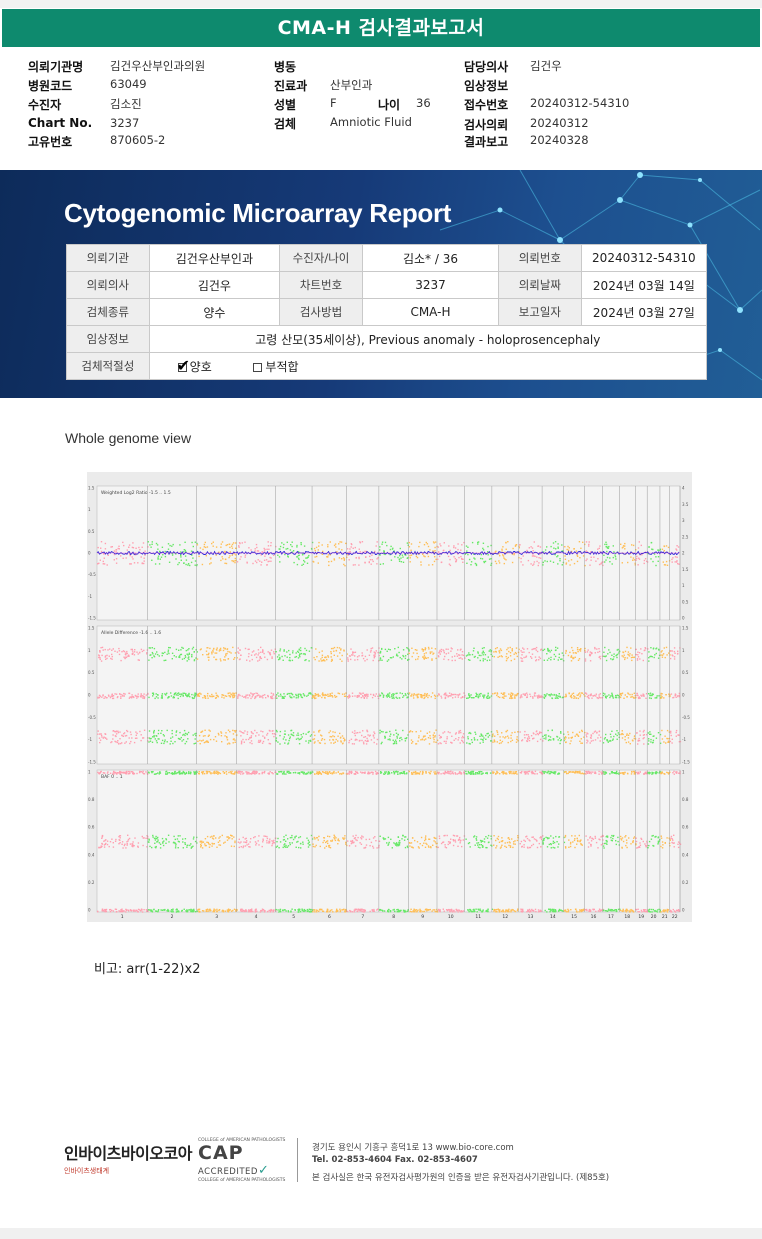 Image resolution: width=762 pixels, height=1239 pixels. Describe the element at coordinates (389, 105) in the screenshot. I see `header-label: 나이` at that location.